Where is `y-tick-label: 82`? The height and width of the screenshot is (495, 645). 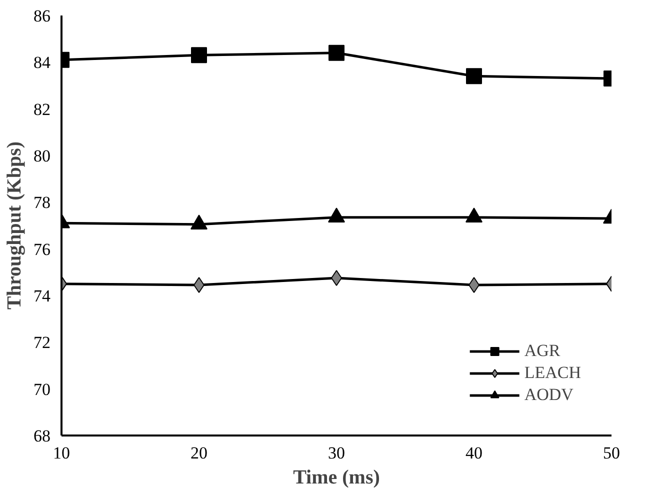 y-tick-label: 82 is located at coordinates (42, 109).